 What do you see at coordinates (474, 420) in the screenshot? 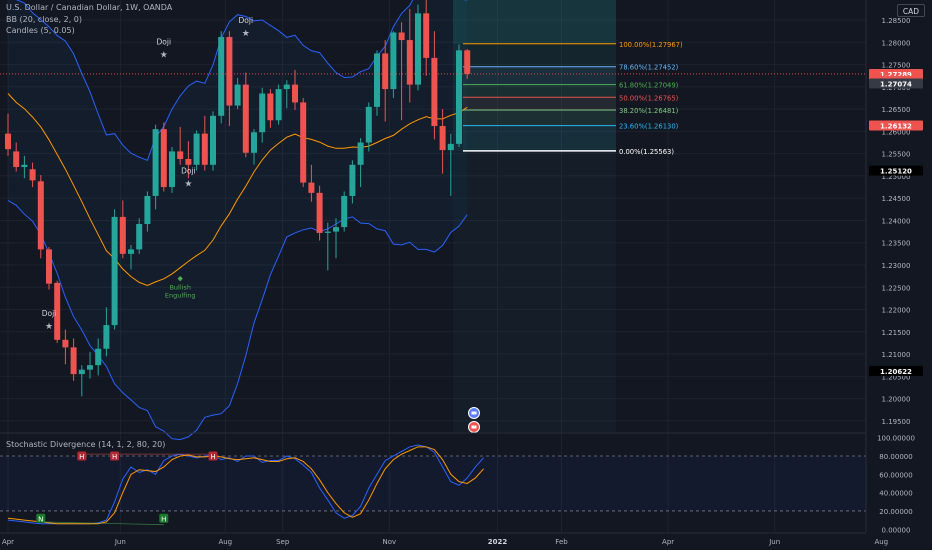
I see `event-icons` at bounding box center [474, 420].